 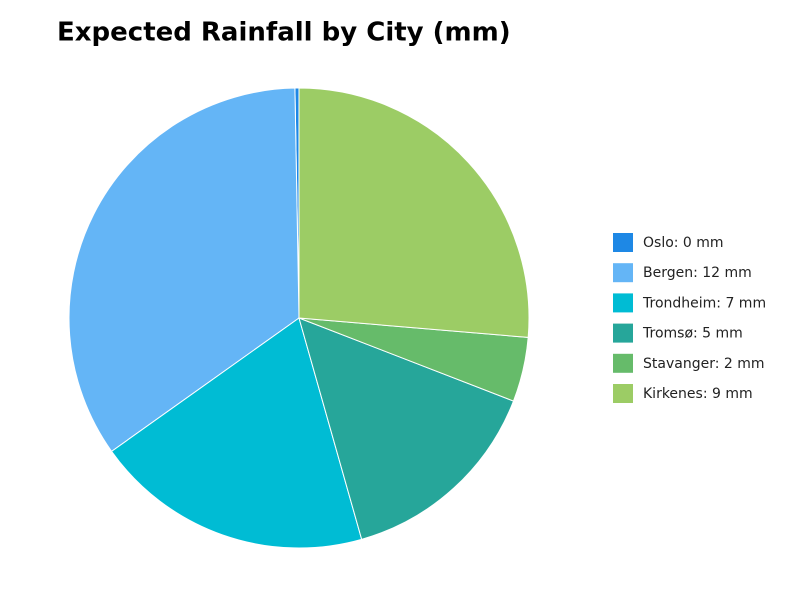 I want to click on chart-title: Expected Rainfall by City (mm), so click(x=284, y=33).